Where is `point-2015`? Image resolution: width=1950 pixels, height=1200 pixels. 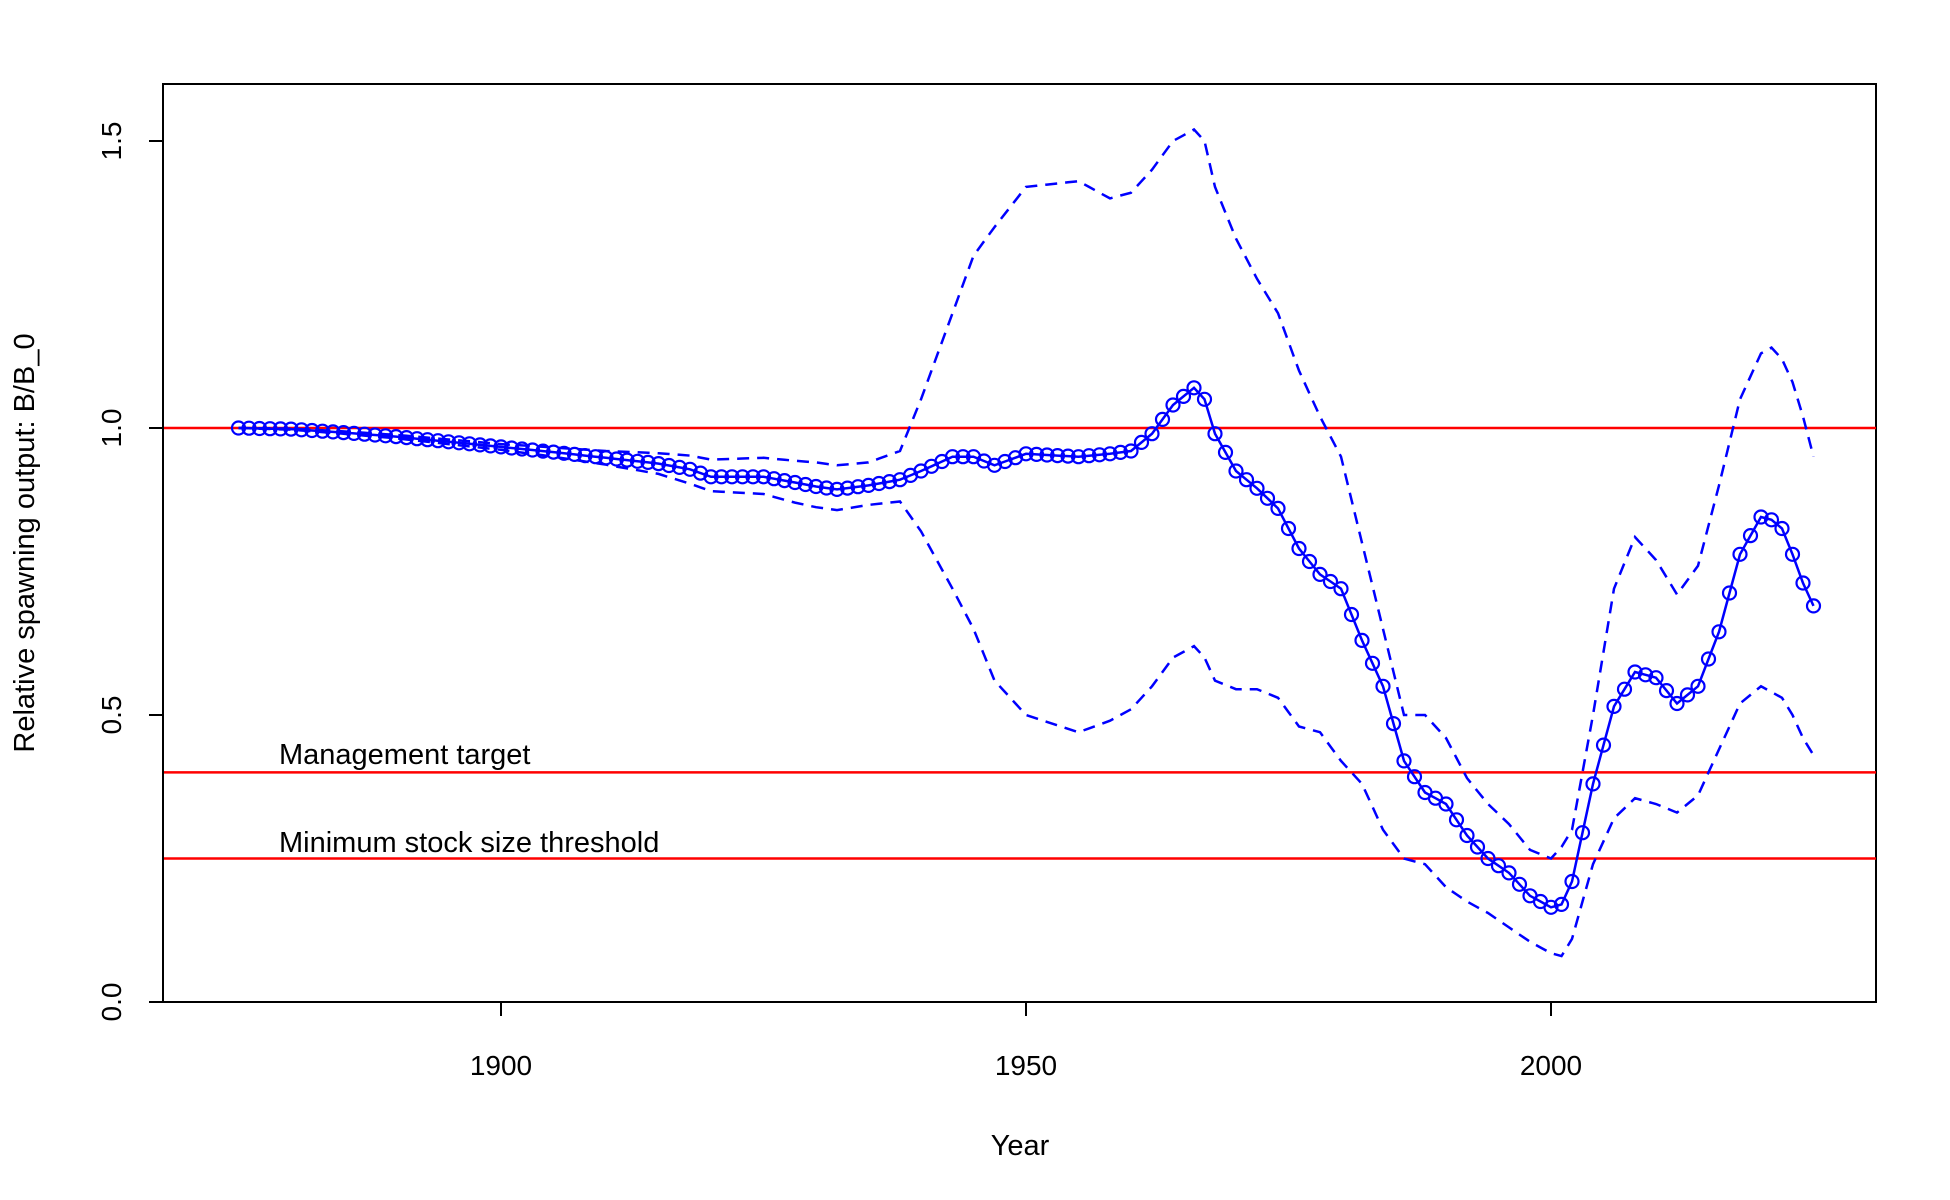
point-2015 is located at coordinates (1708, 659).